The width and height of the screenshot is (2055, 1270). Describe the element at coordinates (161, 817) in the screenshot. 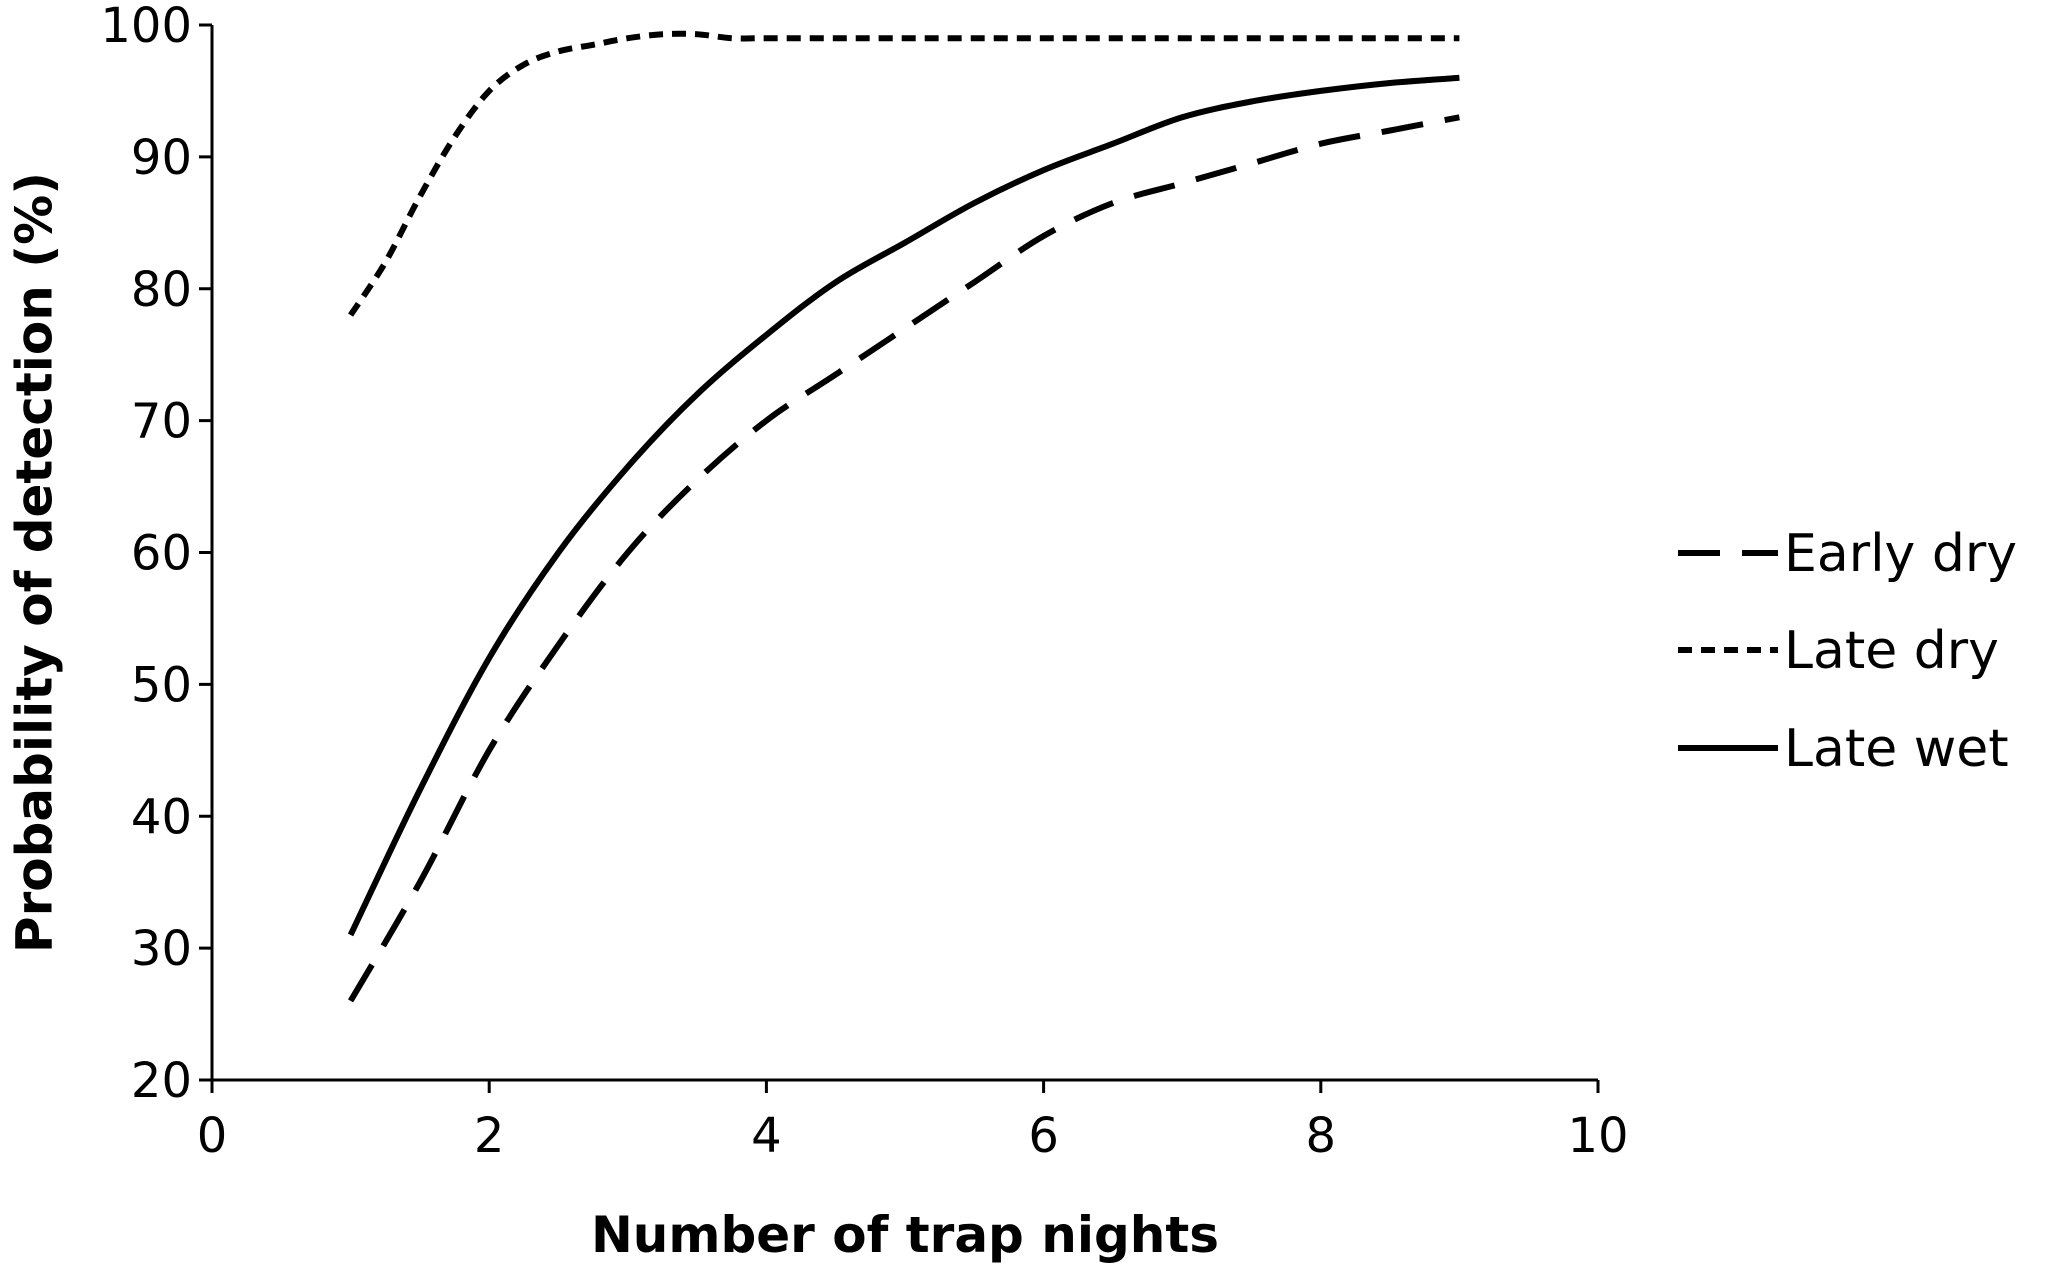

I see `y-tick-label: 40` at that location.